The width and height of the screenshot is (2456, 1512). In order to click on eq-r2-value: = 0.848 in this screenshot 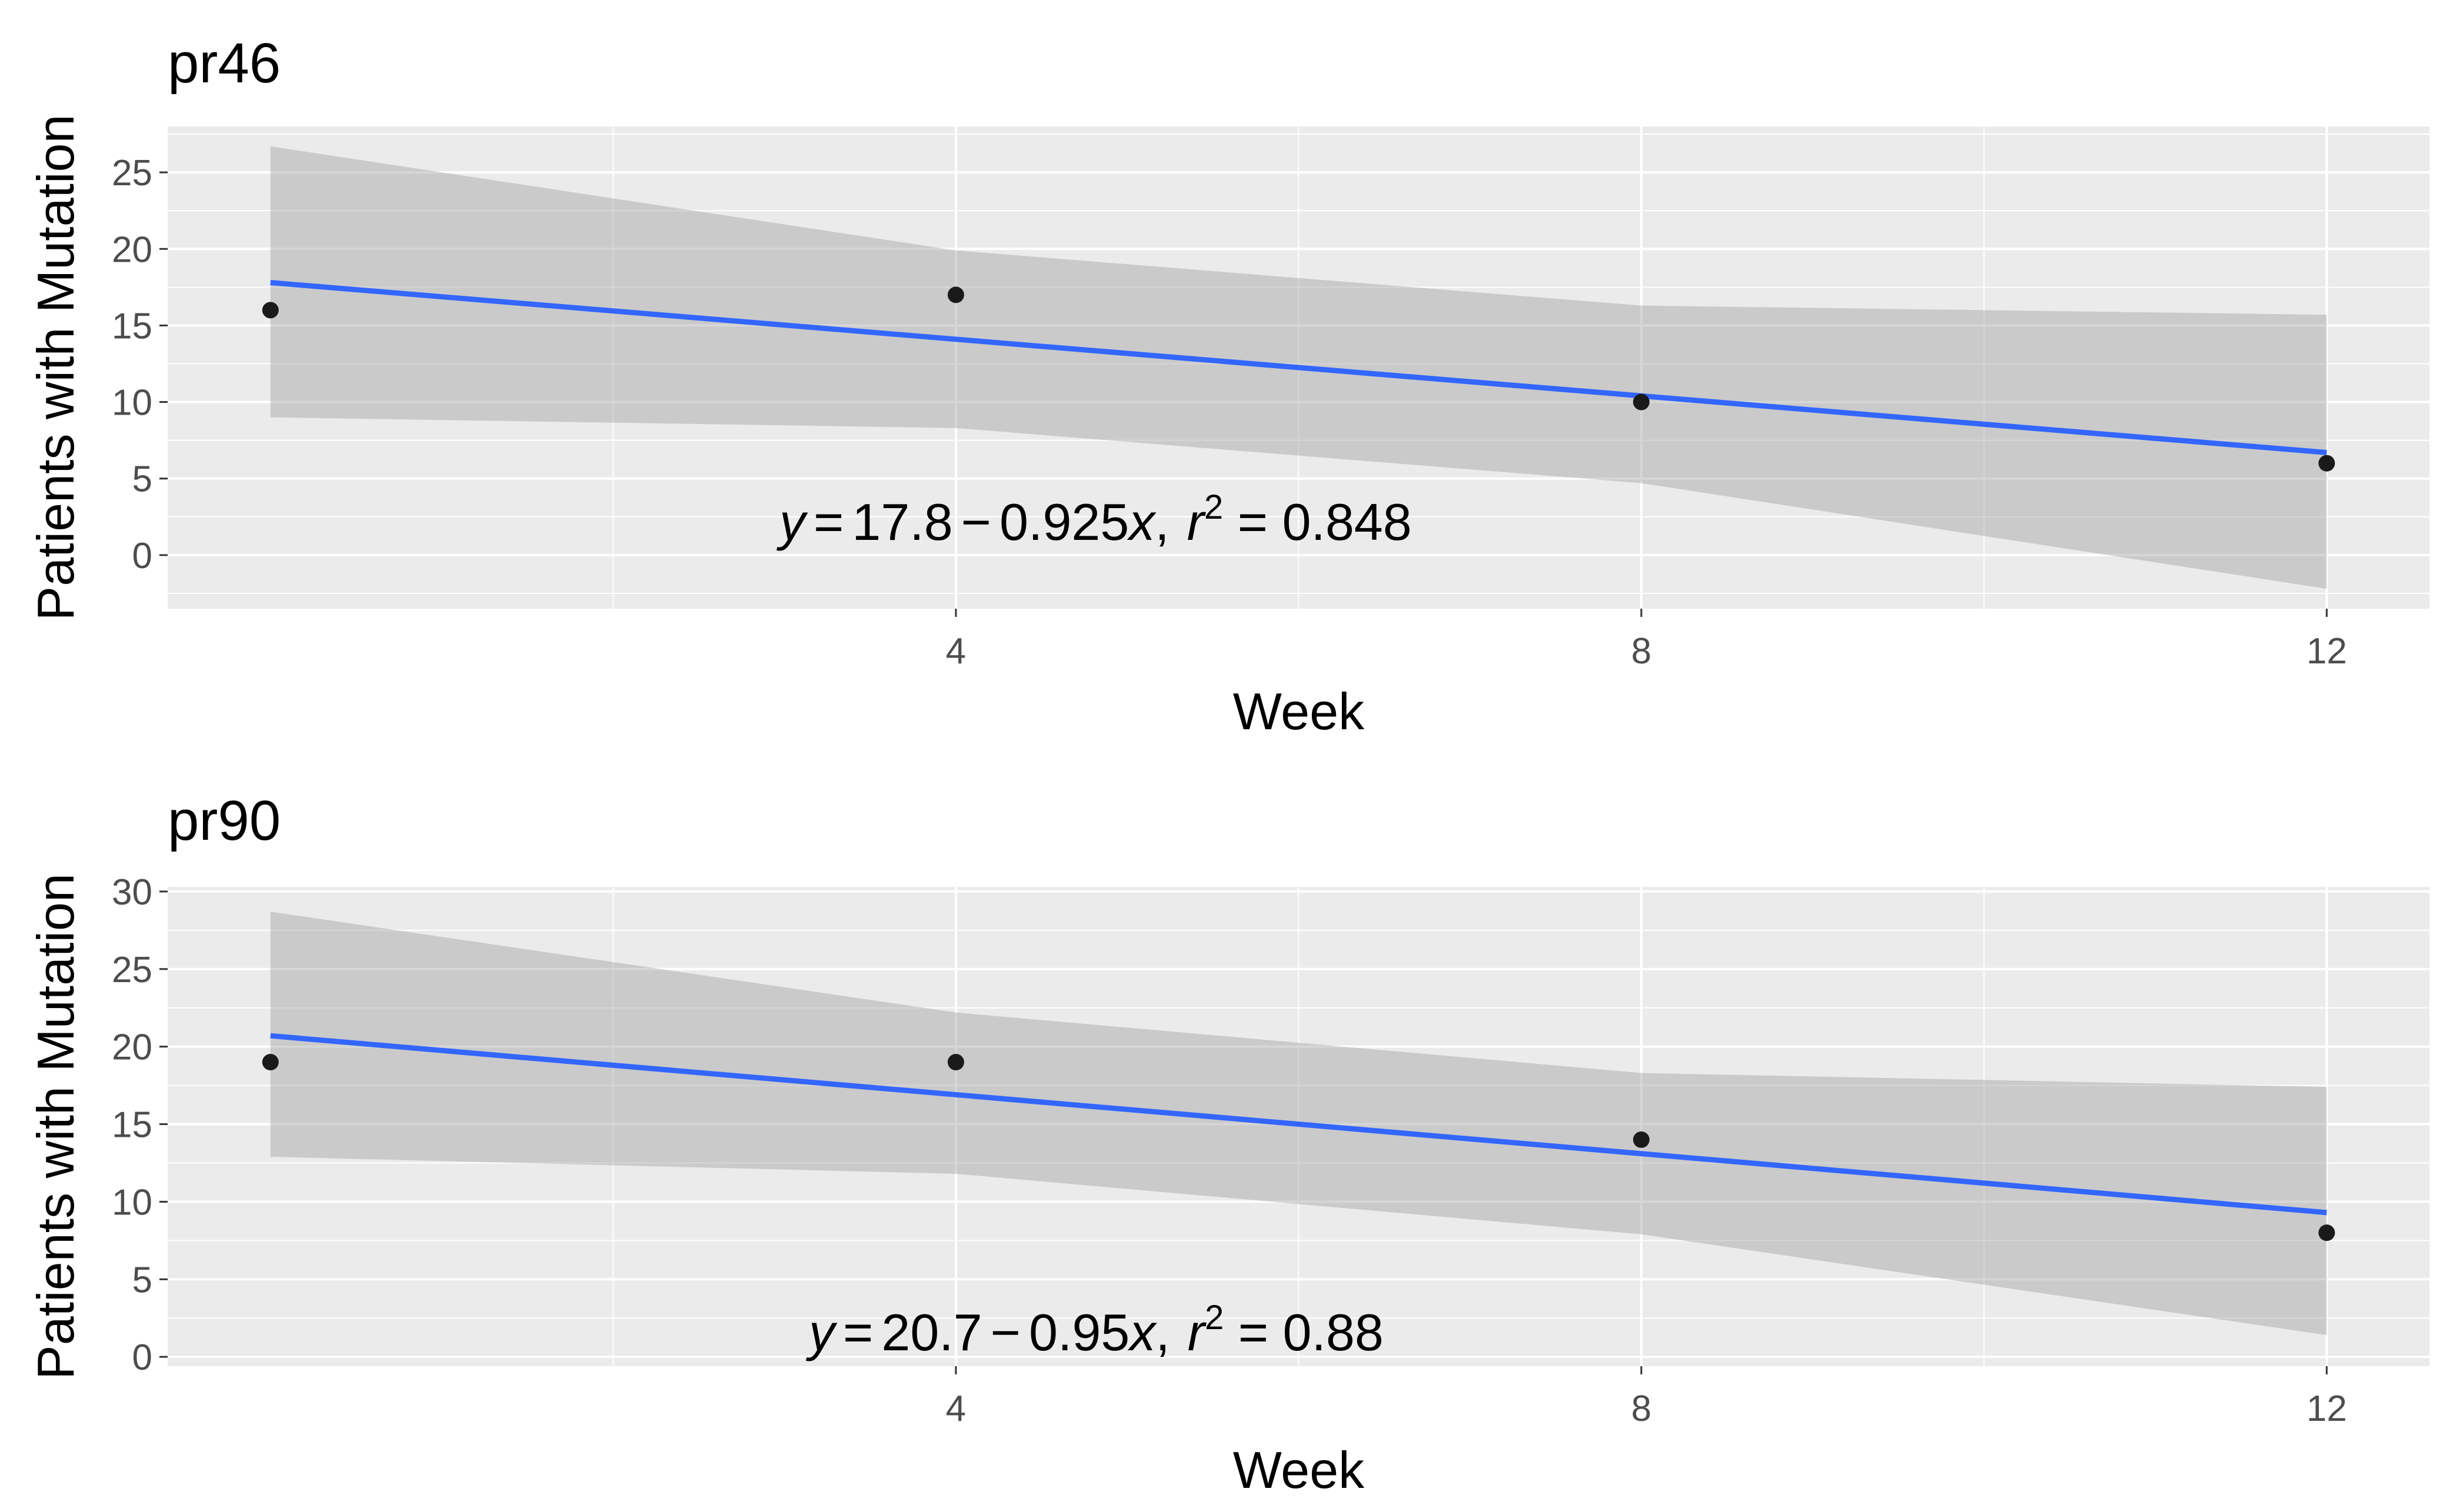, I will do `click(1317, 522)`.